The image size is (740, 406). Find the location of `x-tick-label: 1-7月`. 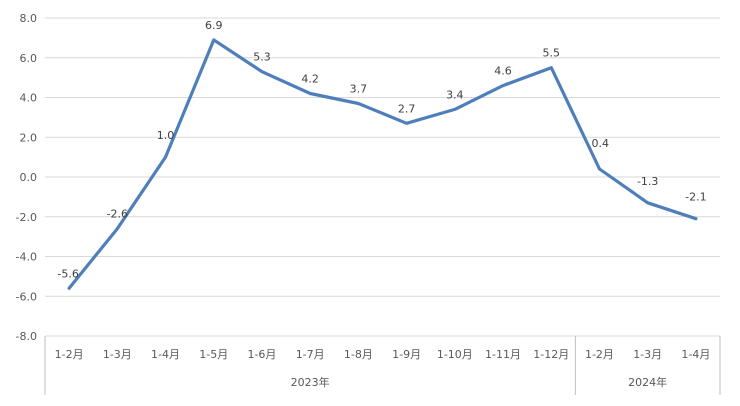

x-tick-label: 1-7月 is located at coordinates (310, 354).